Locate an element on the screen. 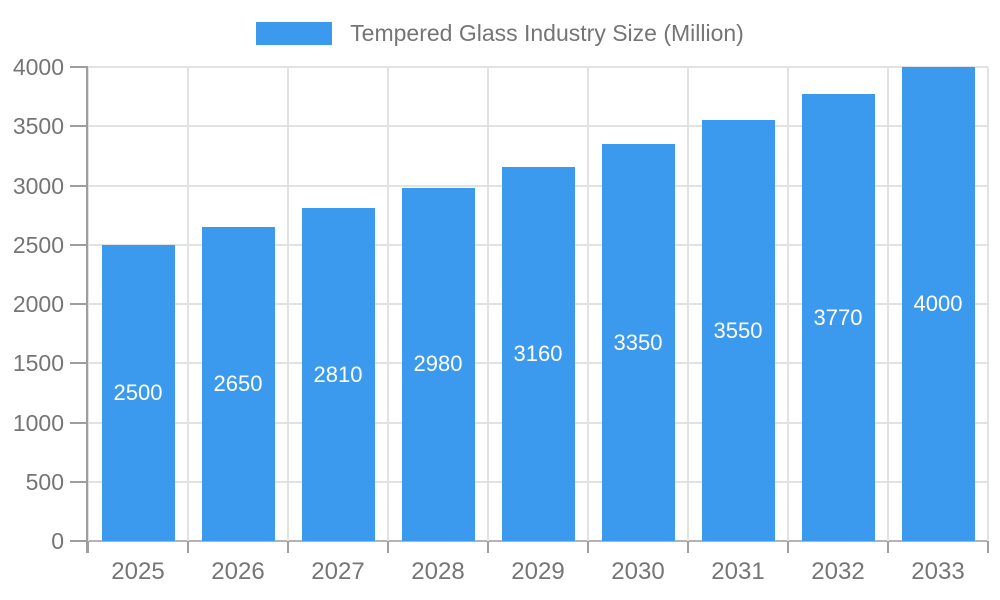  x-axis-label: 2031 is located at coordinates (738, 571).